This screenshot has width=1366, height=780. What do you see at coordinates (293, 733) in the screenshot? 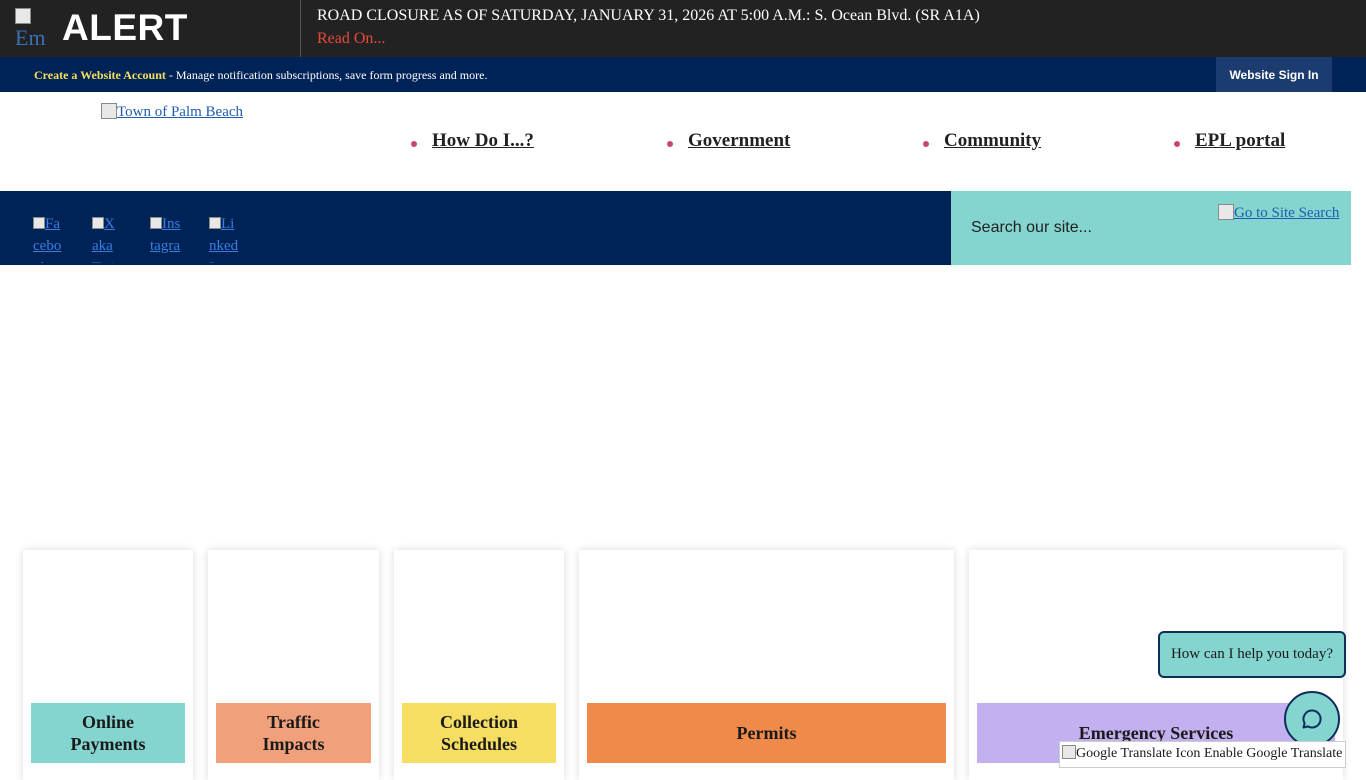
I see `quick-link-traffic-impacts: Traffic Impacts` at bounding box center [293, 733].